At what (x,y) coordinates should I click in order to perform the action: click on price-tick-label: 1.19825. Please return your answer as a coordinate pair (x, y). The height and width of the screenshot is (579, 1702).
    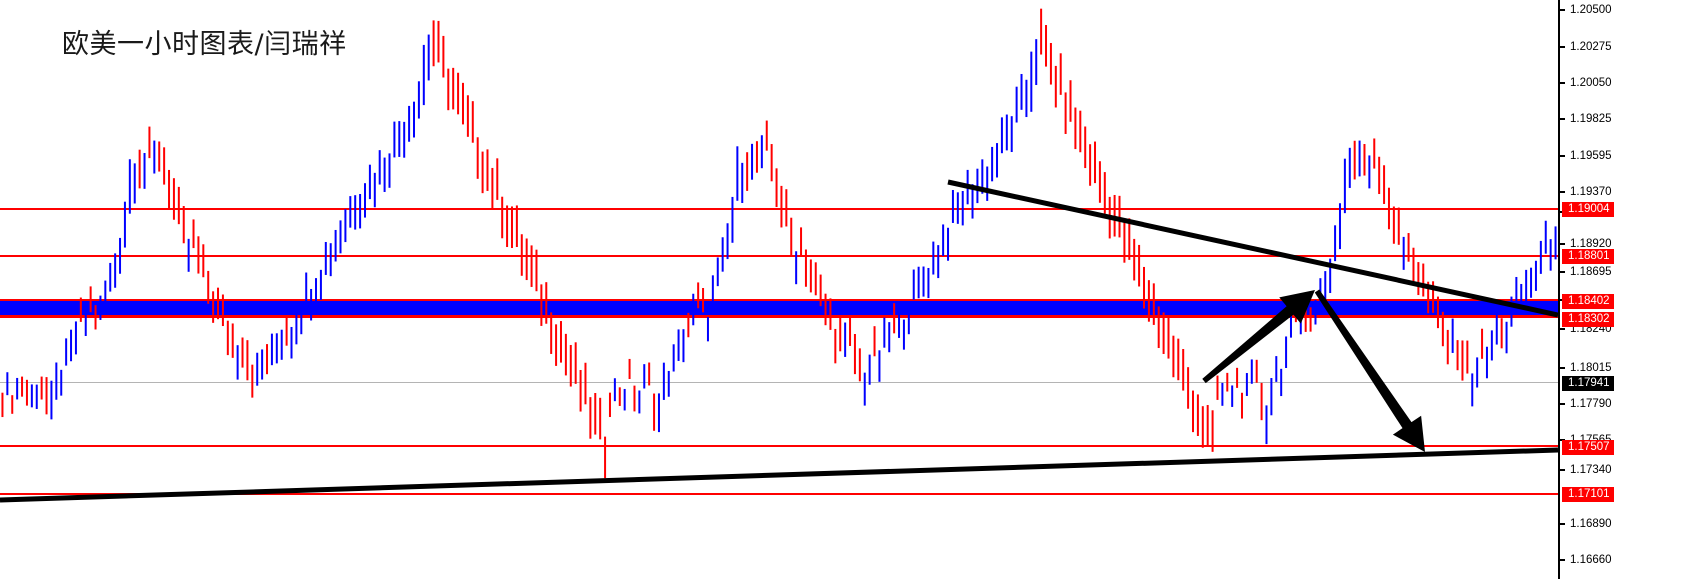
    Looking at the image, I should click on (1591, 119).